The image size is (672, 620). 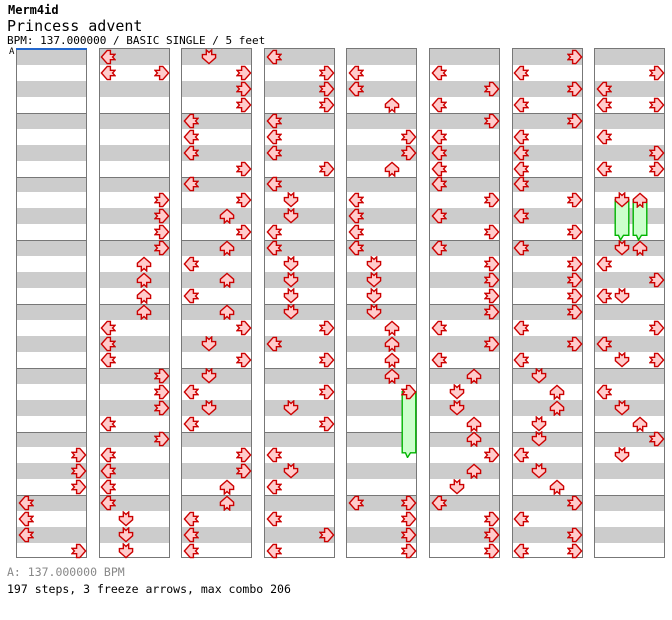 I want to click on chart-column, so click(x=382, y=303).